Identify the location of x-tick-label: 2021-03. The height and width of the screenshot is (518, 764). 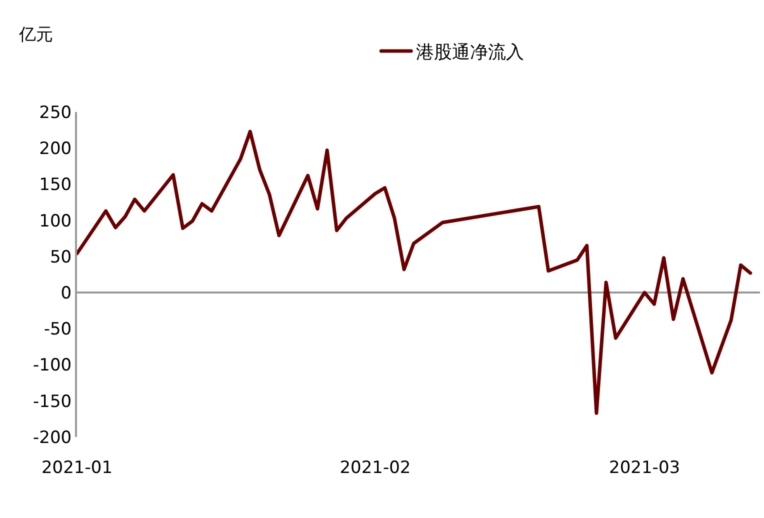
(644, 468).